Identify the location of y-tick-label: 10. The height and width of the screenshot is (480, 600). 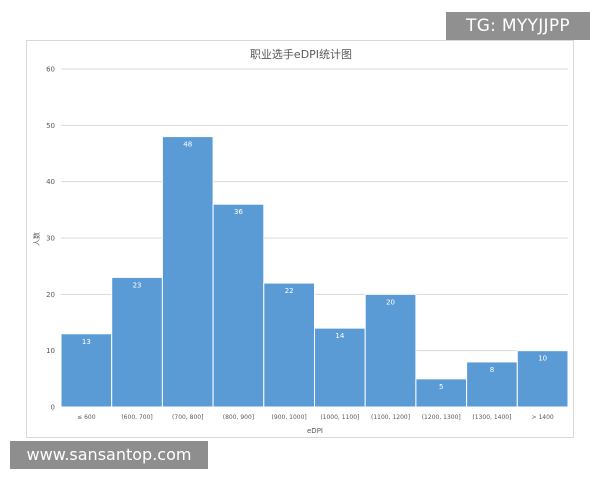
(50, 351).